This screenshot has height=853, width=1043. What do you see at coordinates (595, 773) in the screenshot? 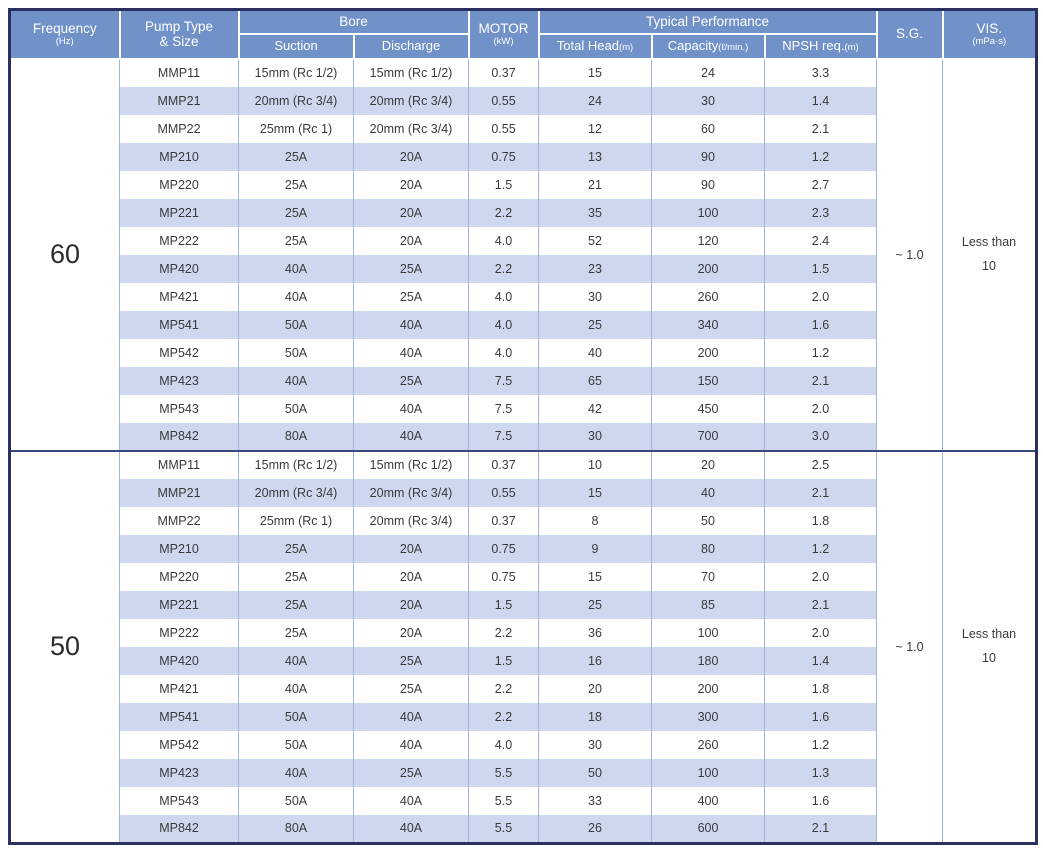
I see `total-head-cell: 50` at bounding box center [595, 773].